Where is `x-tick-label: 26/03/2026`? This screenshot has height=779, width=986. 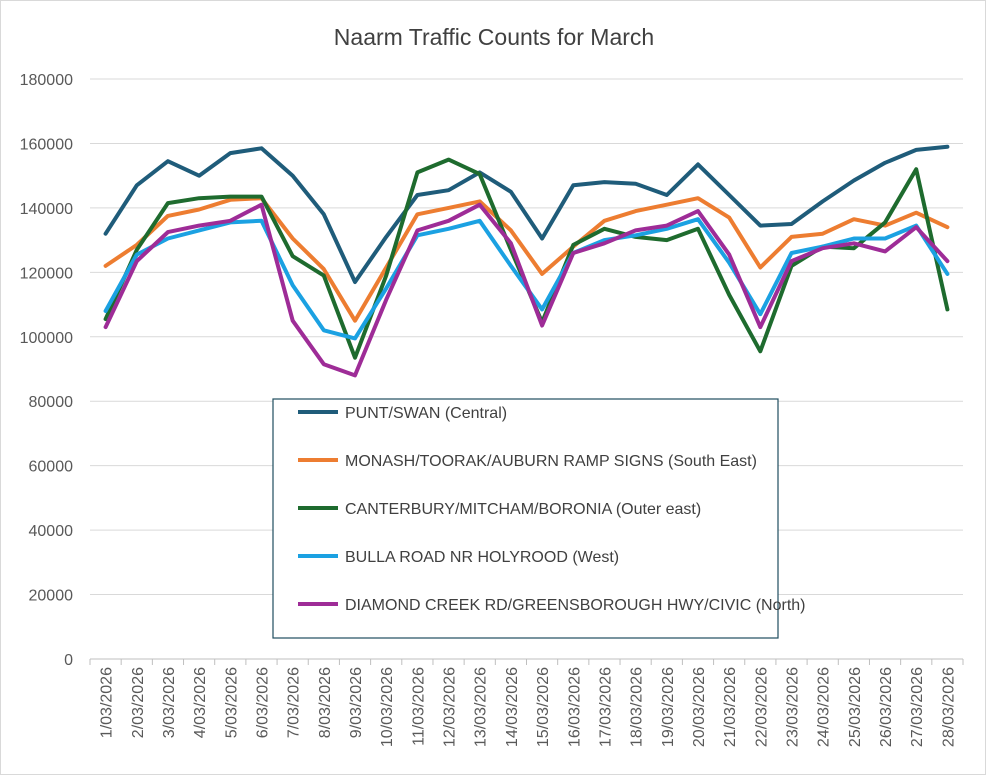
x-tick-label: 26/03/2026 is located at coordinates (886, 707).